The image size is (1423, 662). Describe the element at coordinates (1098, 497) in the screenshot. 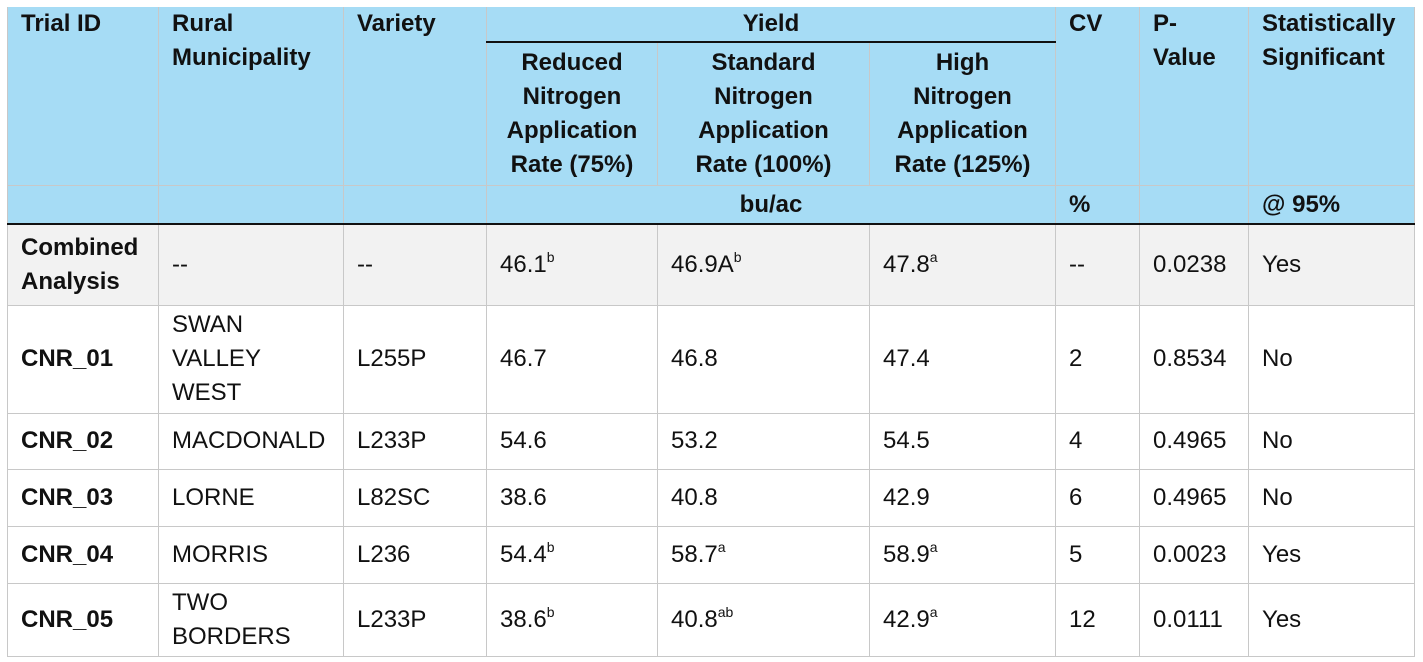

I see `cv-cell: 6` at that location.